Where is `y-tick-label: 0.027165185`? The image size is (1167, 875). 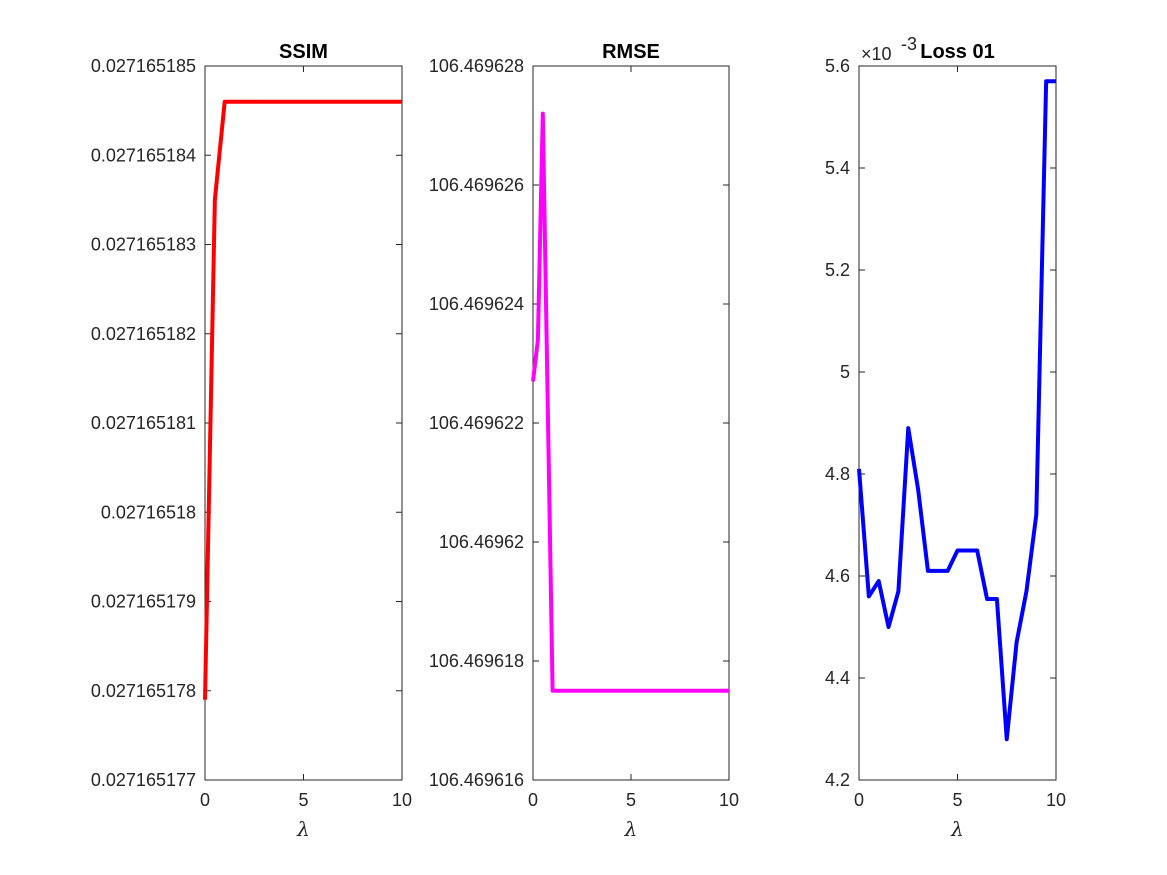
y-tick-label: 0.027165185 is located at coordinates (143, 66).